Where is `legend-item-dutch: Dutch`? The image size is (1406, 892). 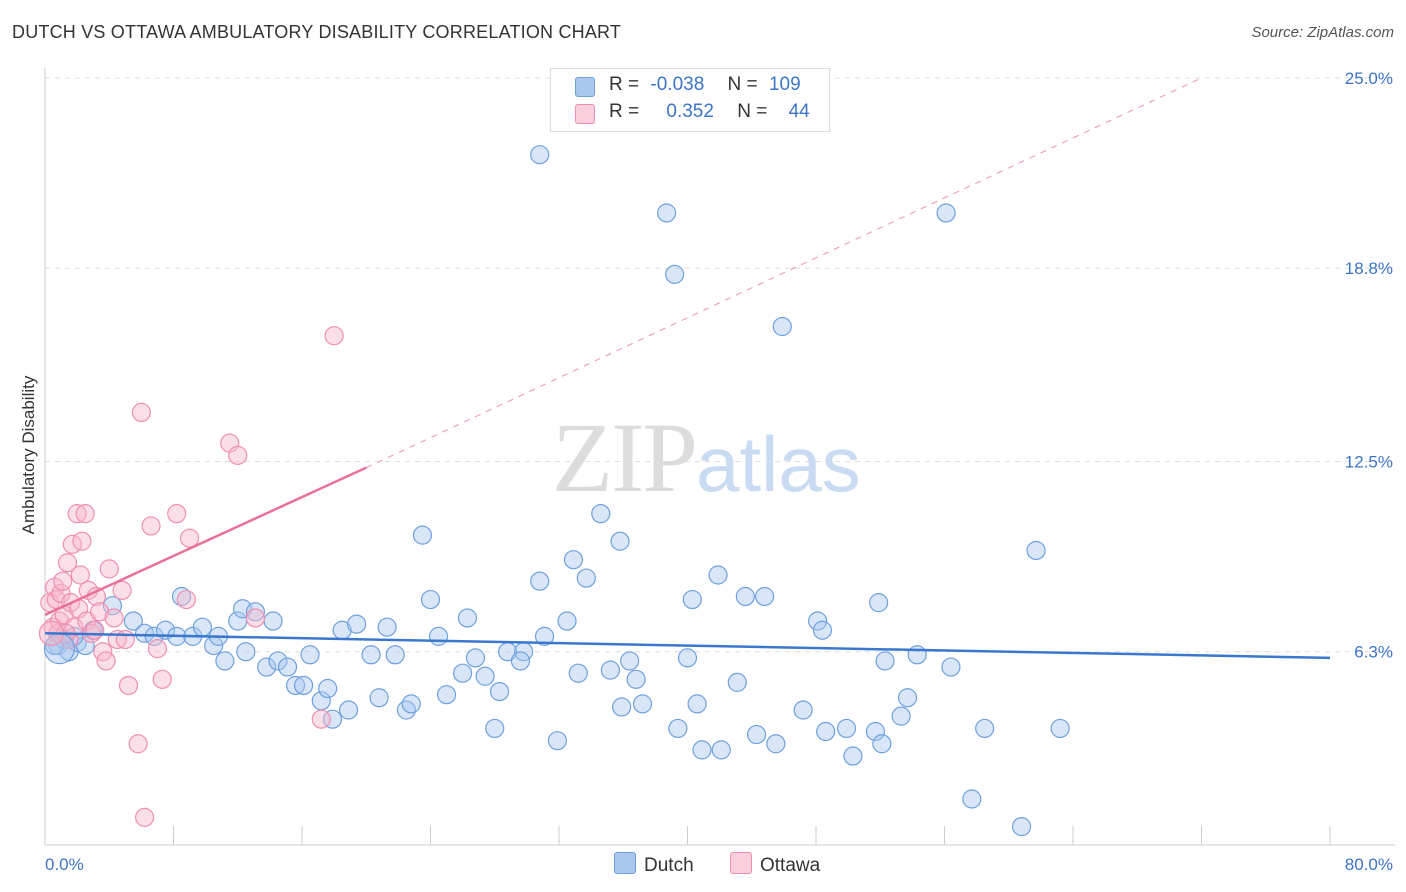 legend-item-dutch: Dutch is located at coordinates (654, 864).